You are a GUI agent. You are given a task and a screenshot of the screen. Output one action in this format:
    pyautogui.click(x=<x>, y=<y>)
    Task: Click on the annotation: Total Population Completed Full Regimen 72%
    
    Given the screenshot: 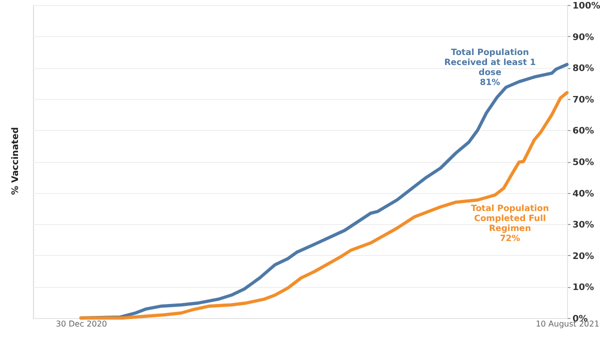 What is the action you would take?
    pyautogui.click(x=510, y=224)
    